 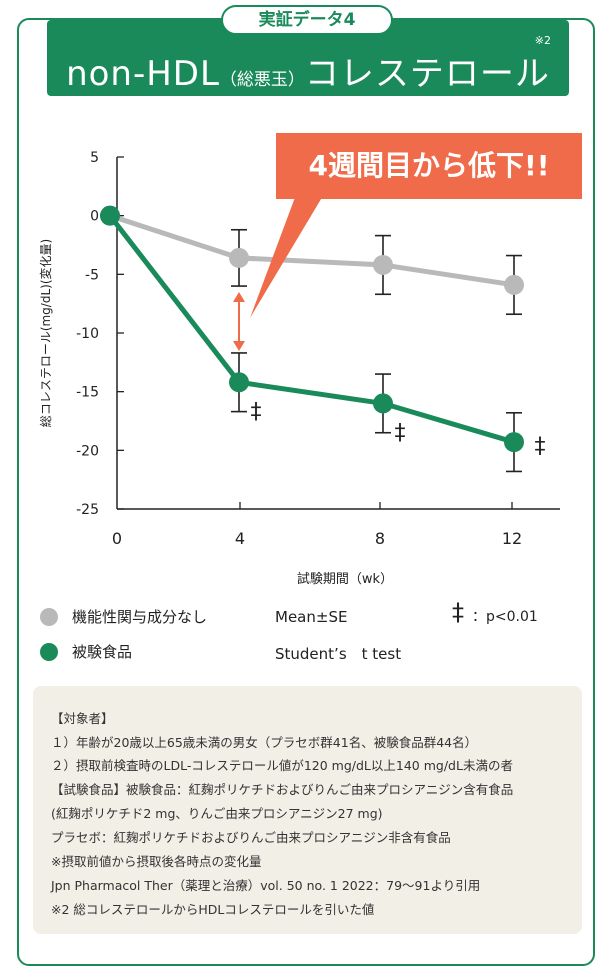 I want to click on y-tick-label: -25, so click(x=87, y=510).